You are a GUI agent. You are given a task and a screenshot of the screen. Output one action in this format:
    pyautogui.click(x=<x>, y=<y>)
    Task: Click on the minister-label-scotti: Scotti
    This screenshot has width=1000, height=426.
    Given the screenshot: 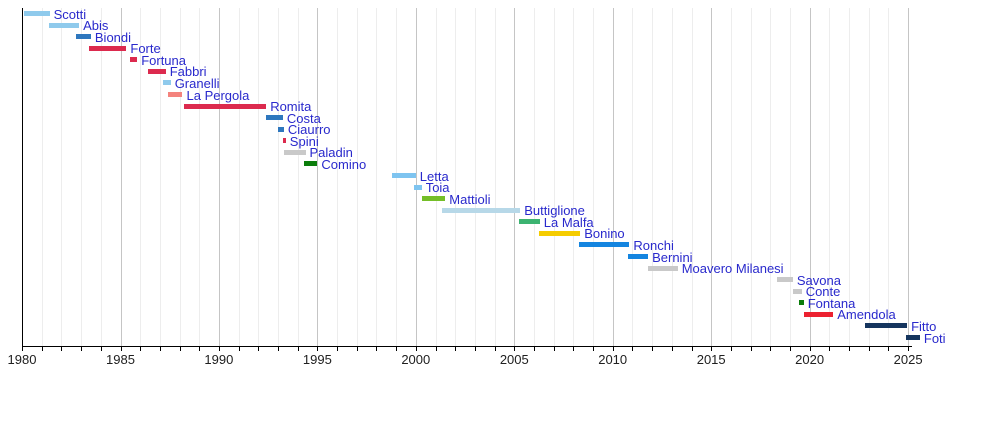 What is the action you would take?
    pyautogui.click(x=70, y=14)
    